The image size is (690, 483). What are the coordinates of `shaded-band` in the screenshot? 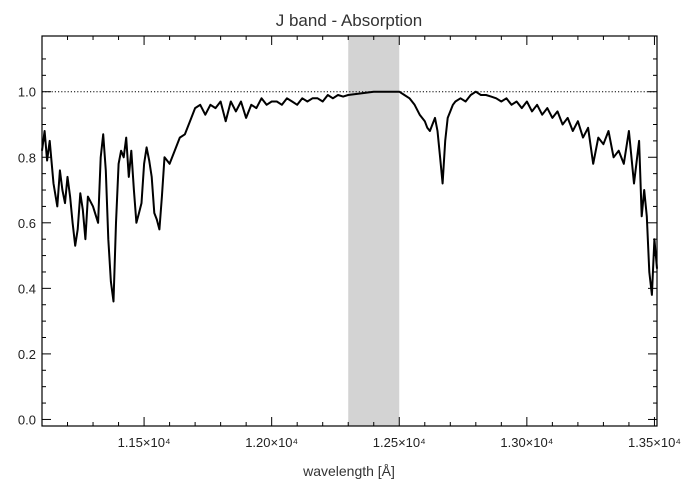 It's located at (374, 231).